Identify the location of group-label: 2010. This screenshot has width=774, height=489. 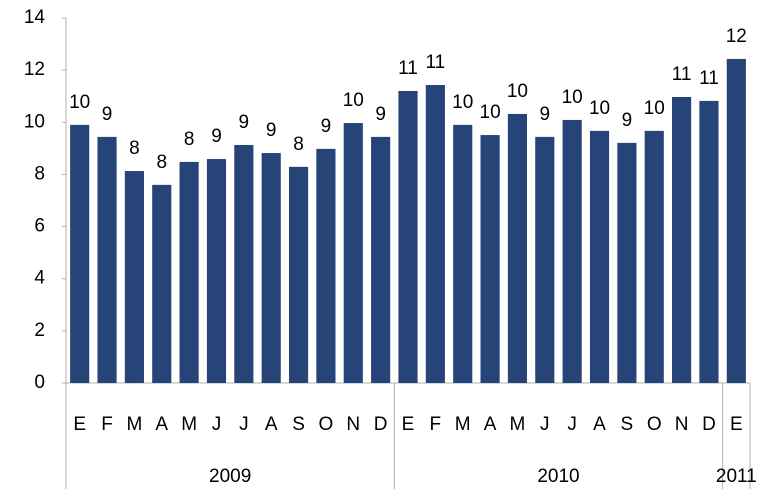
(558, 476).